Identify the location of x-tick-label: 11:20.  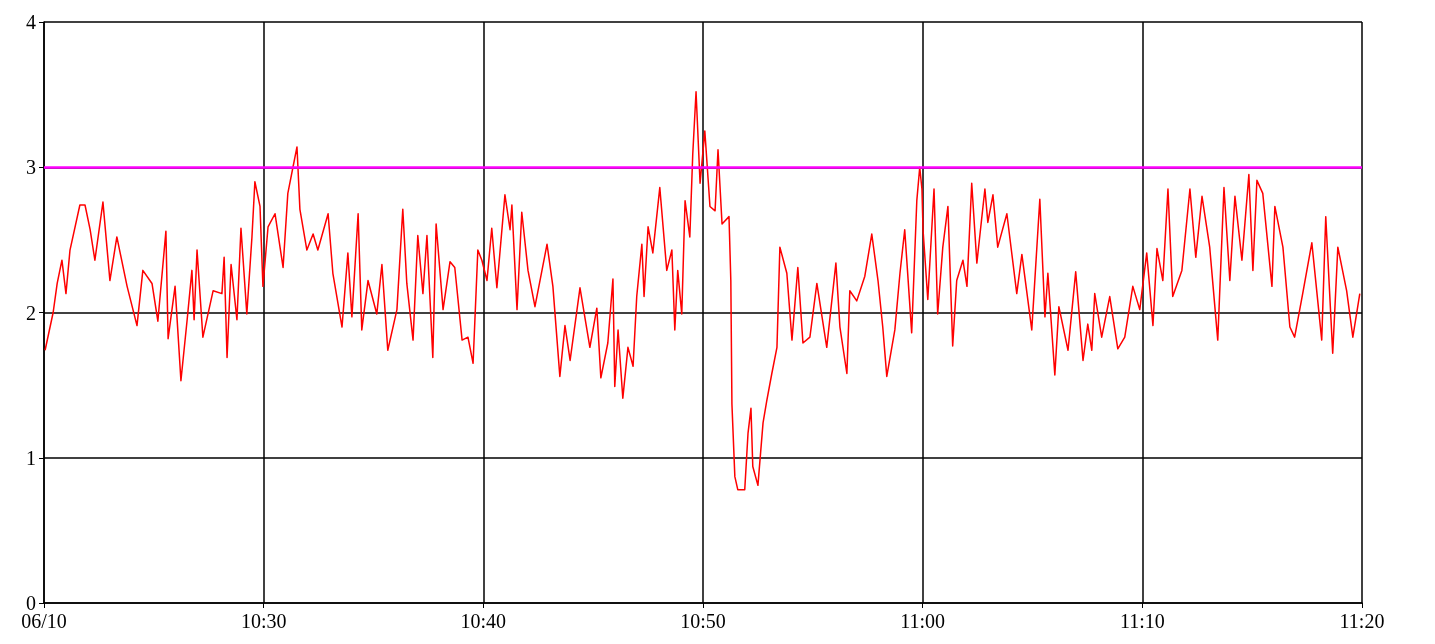
(1362, 621).